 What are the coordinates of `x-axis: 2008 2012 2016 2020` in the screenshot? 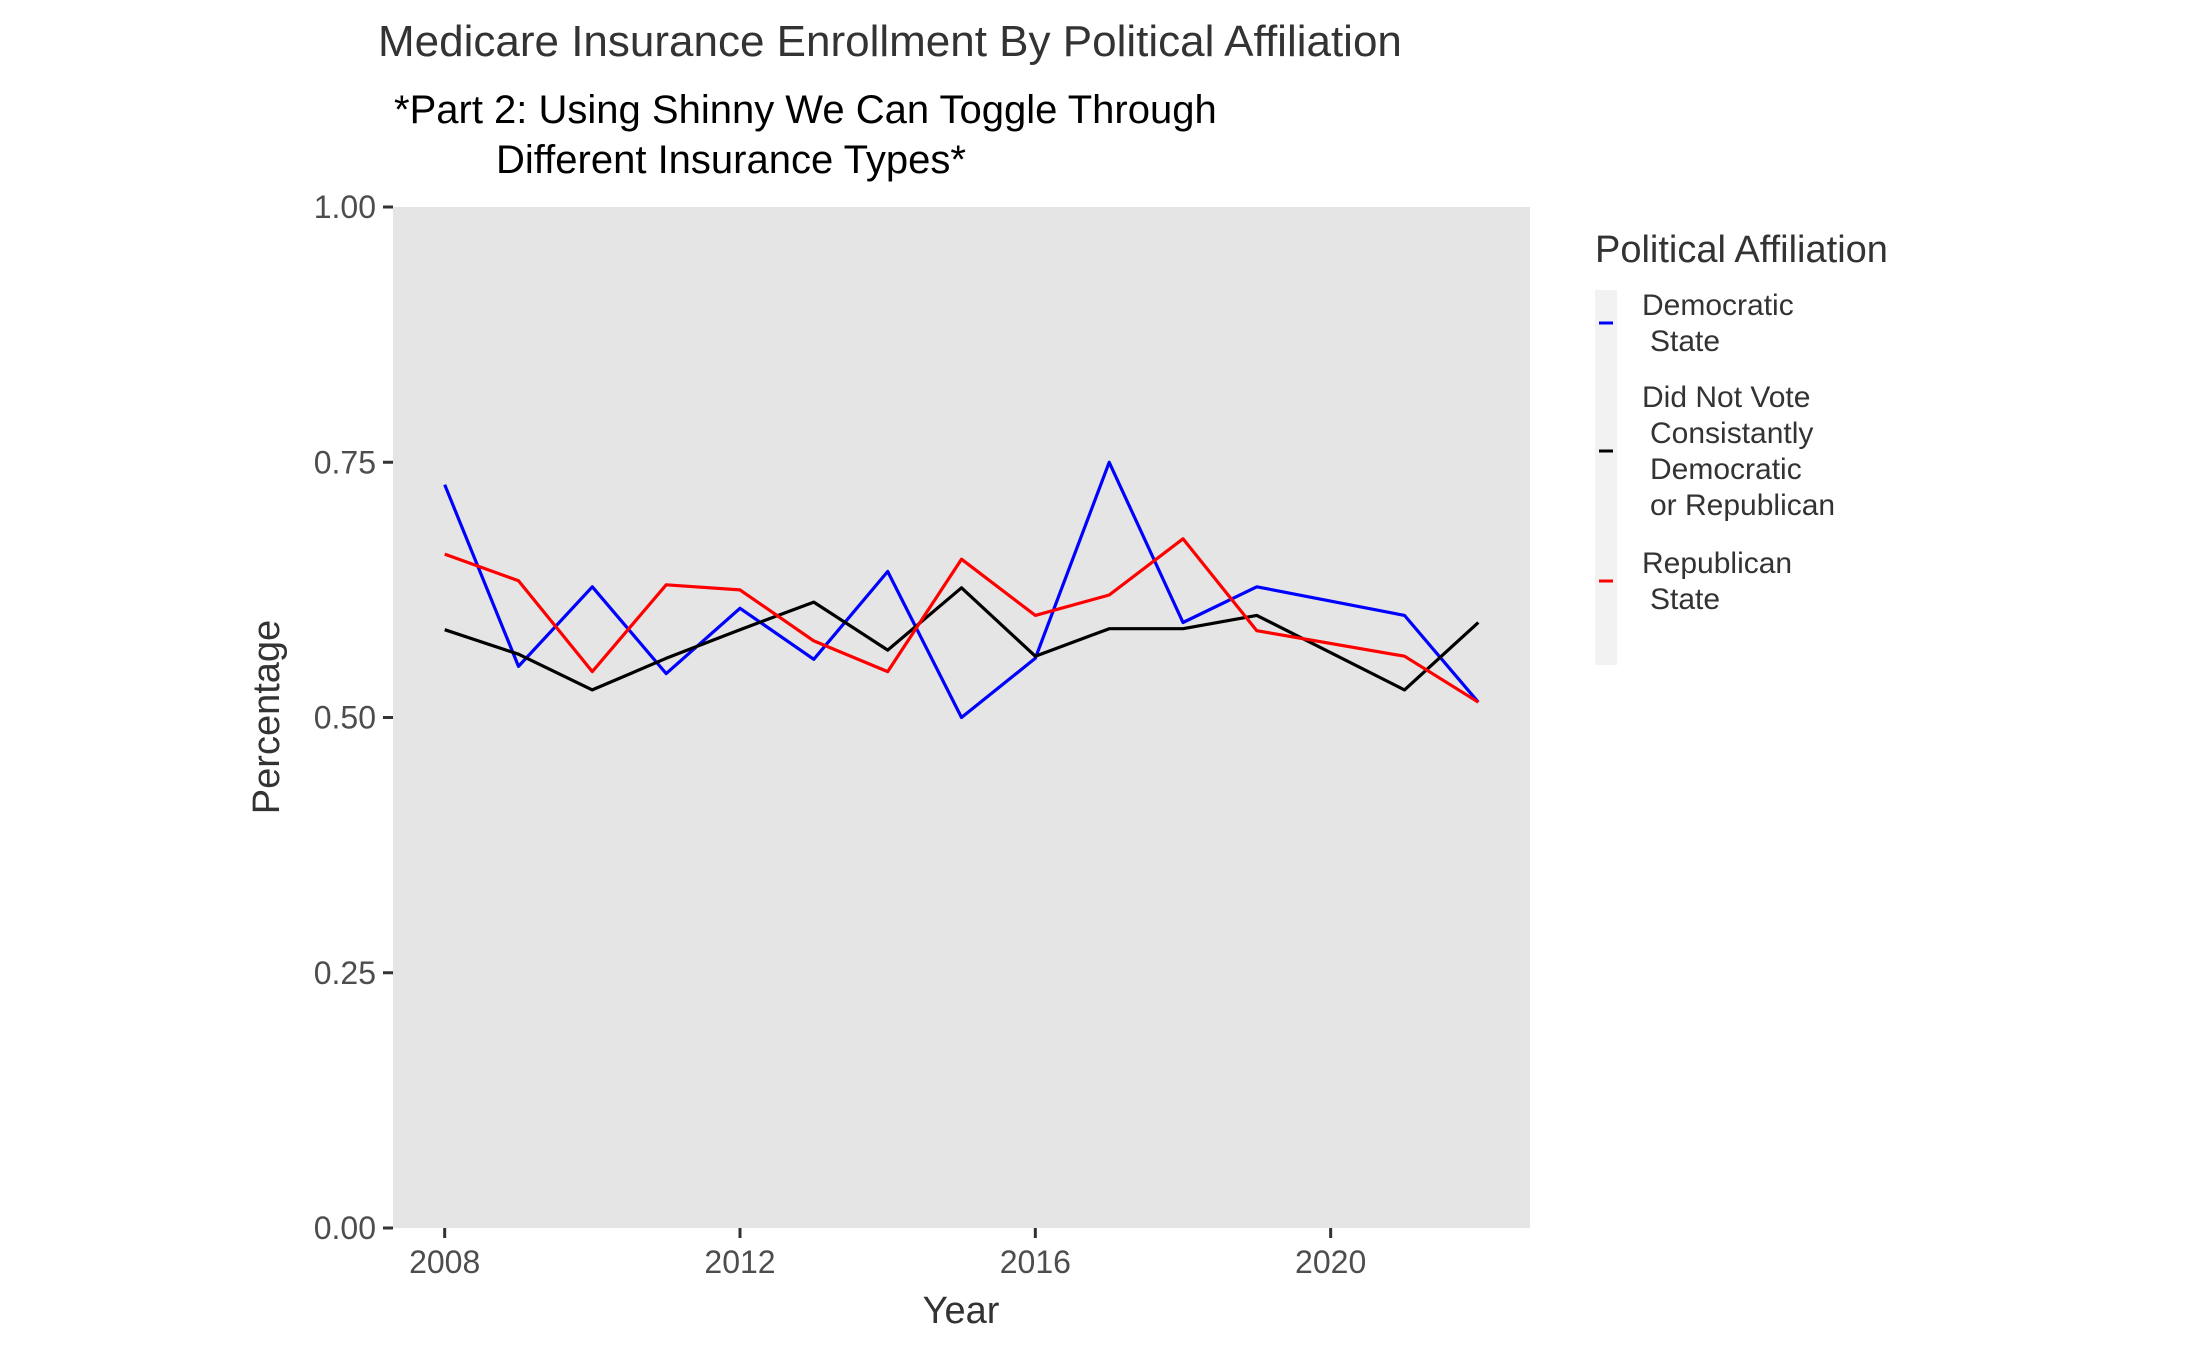 It's located at (887, 1254).